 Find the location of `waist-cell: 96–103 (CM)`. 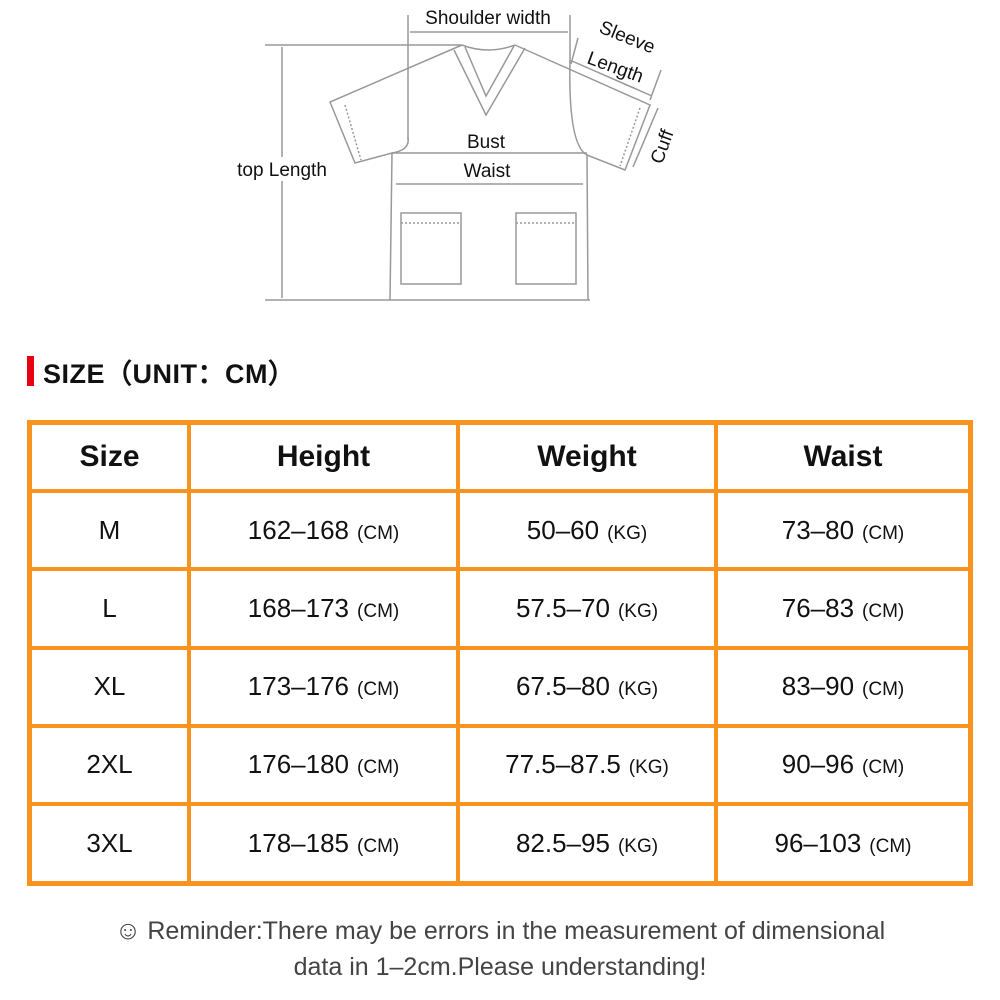

waist-cell: 96–103 (CM) is located at coordinates (843, 844).